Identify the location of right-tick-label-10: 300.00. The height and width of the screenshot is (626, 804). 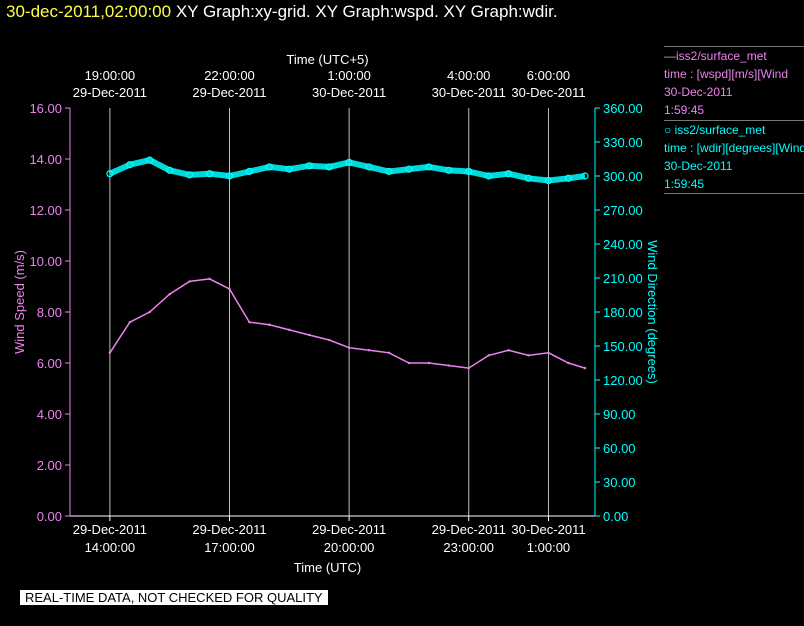
(623, 176).